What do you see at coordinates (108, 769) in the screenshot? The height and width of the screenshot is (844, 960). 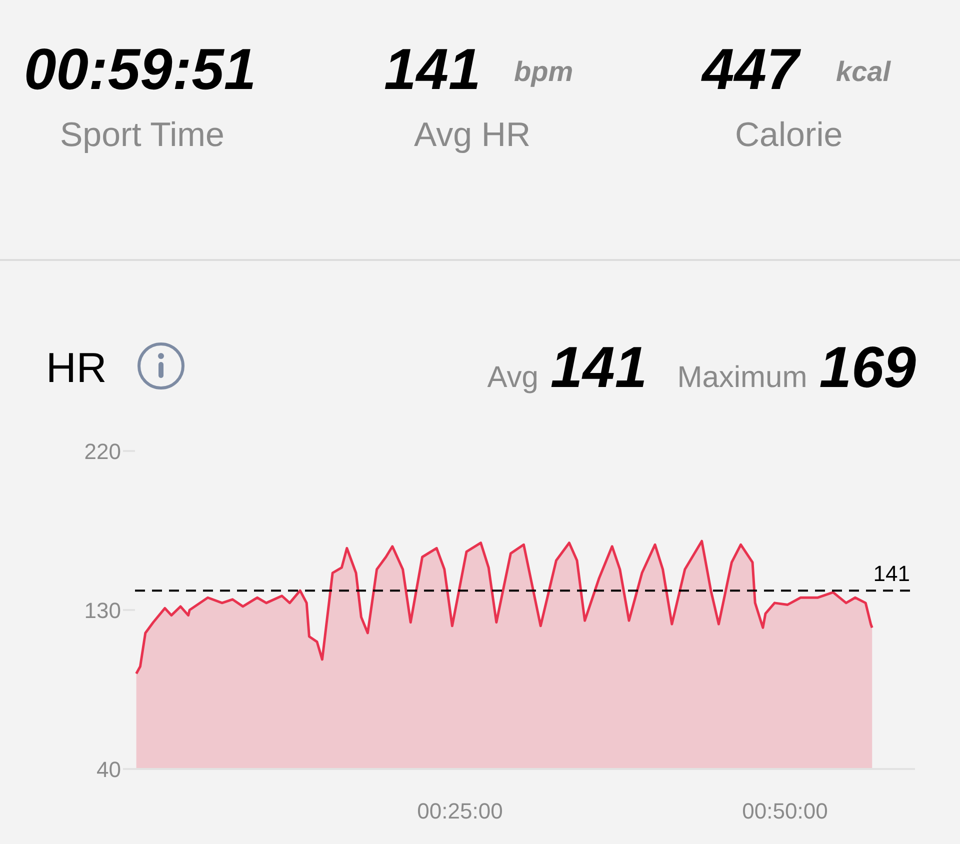 I see `y-tick-label: 40` at bounding box center [108, 769].